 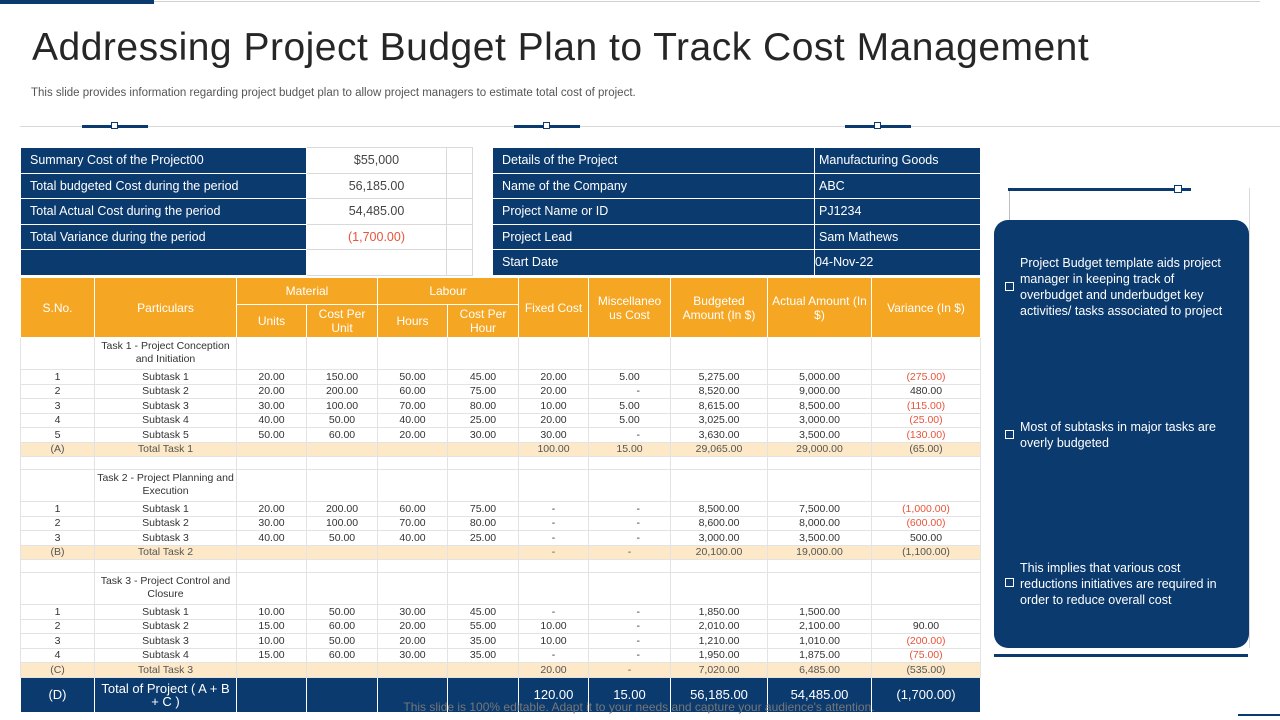 What do you see at coordinates (926, 655) in the screenshot?
I see `table-cell: (75.00)` at bounding box center [926, 655].